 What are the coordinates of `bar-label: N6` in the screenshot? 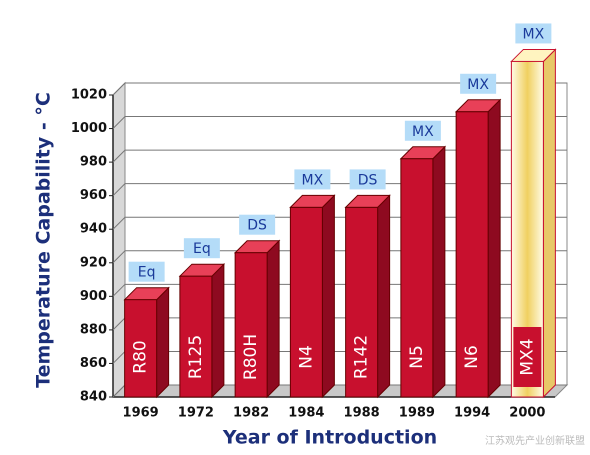 It's located at (472, 357).